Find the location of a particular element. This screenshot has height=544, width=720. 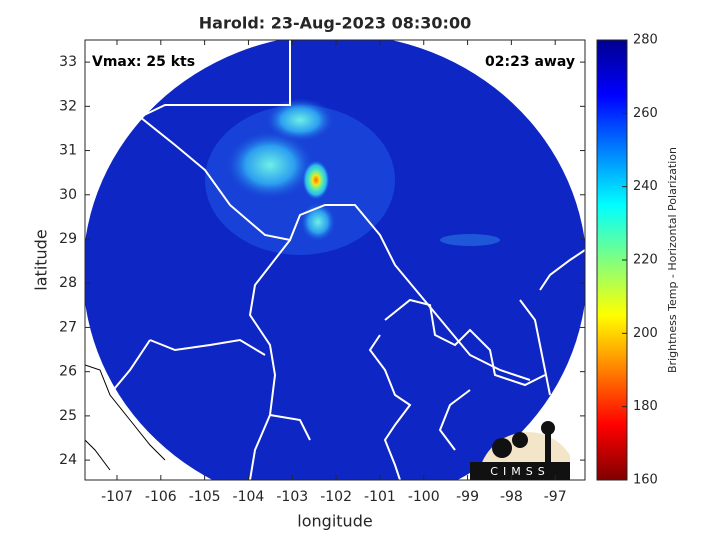

y-tick-label: 30 is located at coordinates (68, 195).